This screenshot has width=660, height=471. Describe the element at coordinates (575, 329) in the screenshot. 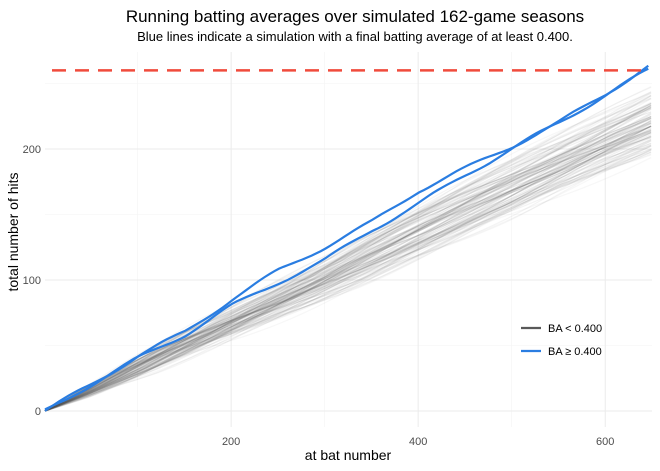

I see `legend-label: BA < 0.400` at that location.